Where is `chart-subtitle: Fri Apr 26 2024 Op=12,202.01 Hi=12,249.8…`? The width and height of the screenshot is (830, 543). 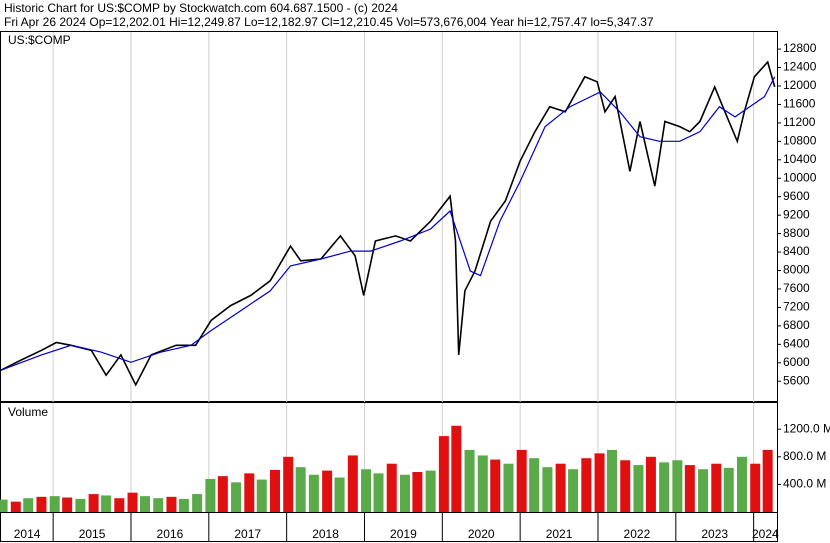
chart-subtitle: Fri Apr 26 2024 Op=12,202.01 Hi=12,249.8… is located at coordinates (329, 22).